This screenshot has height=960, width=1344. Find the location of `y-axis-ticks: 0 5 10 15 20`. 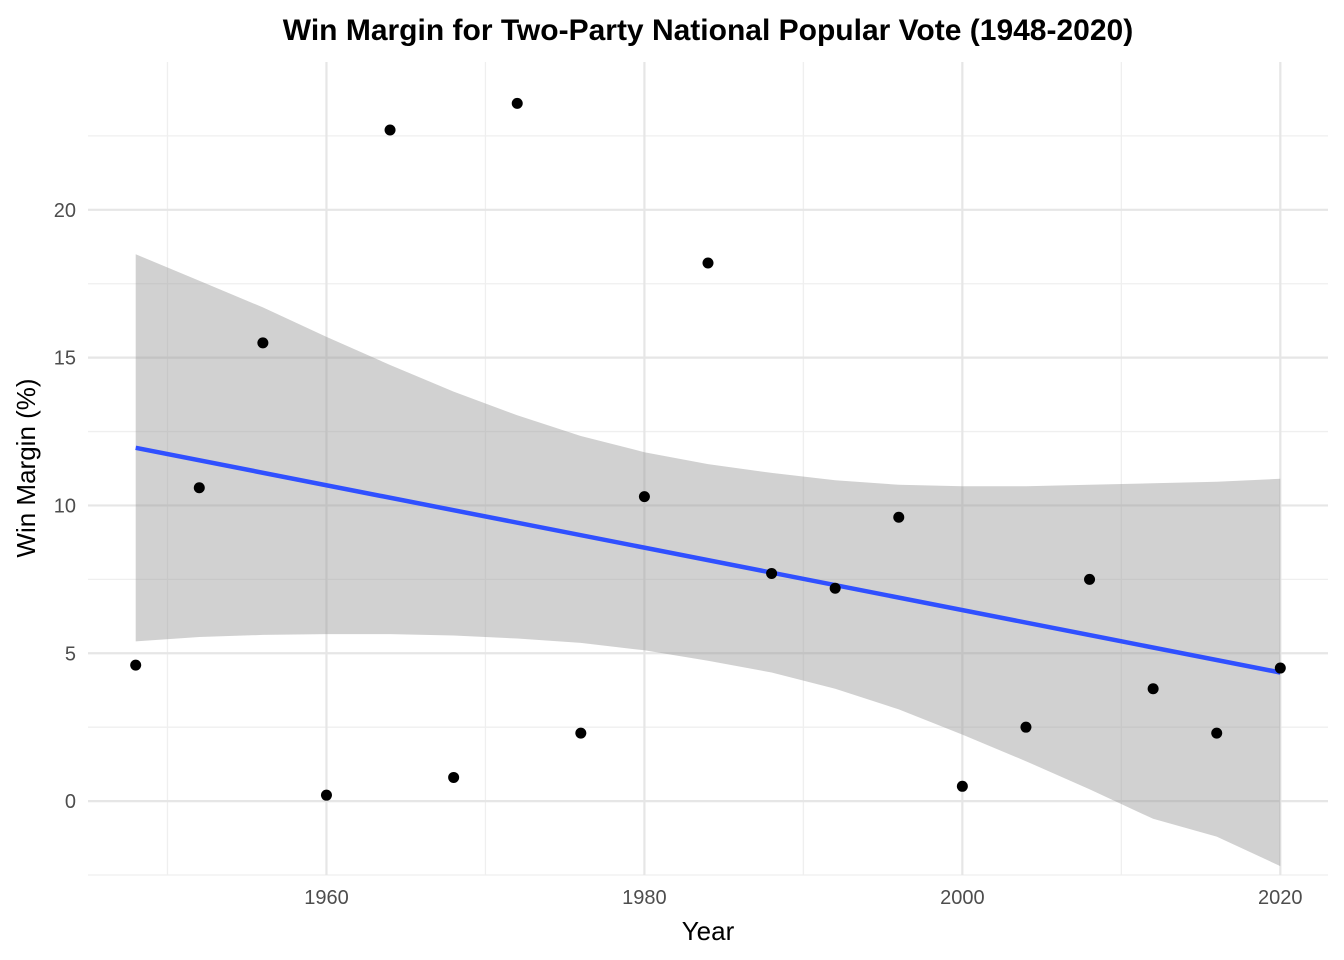

y-axis-ticks: 0 5 10 15 20 is located at coordinates (65, 506).